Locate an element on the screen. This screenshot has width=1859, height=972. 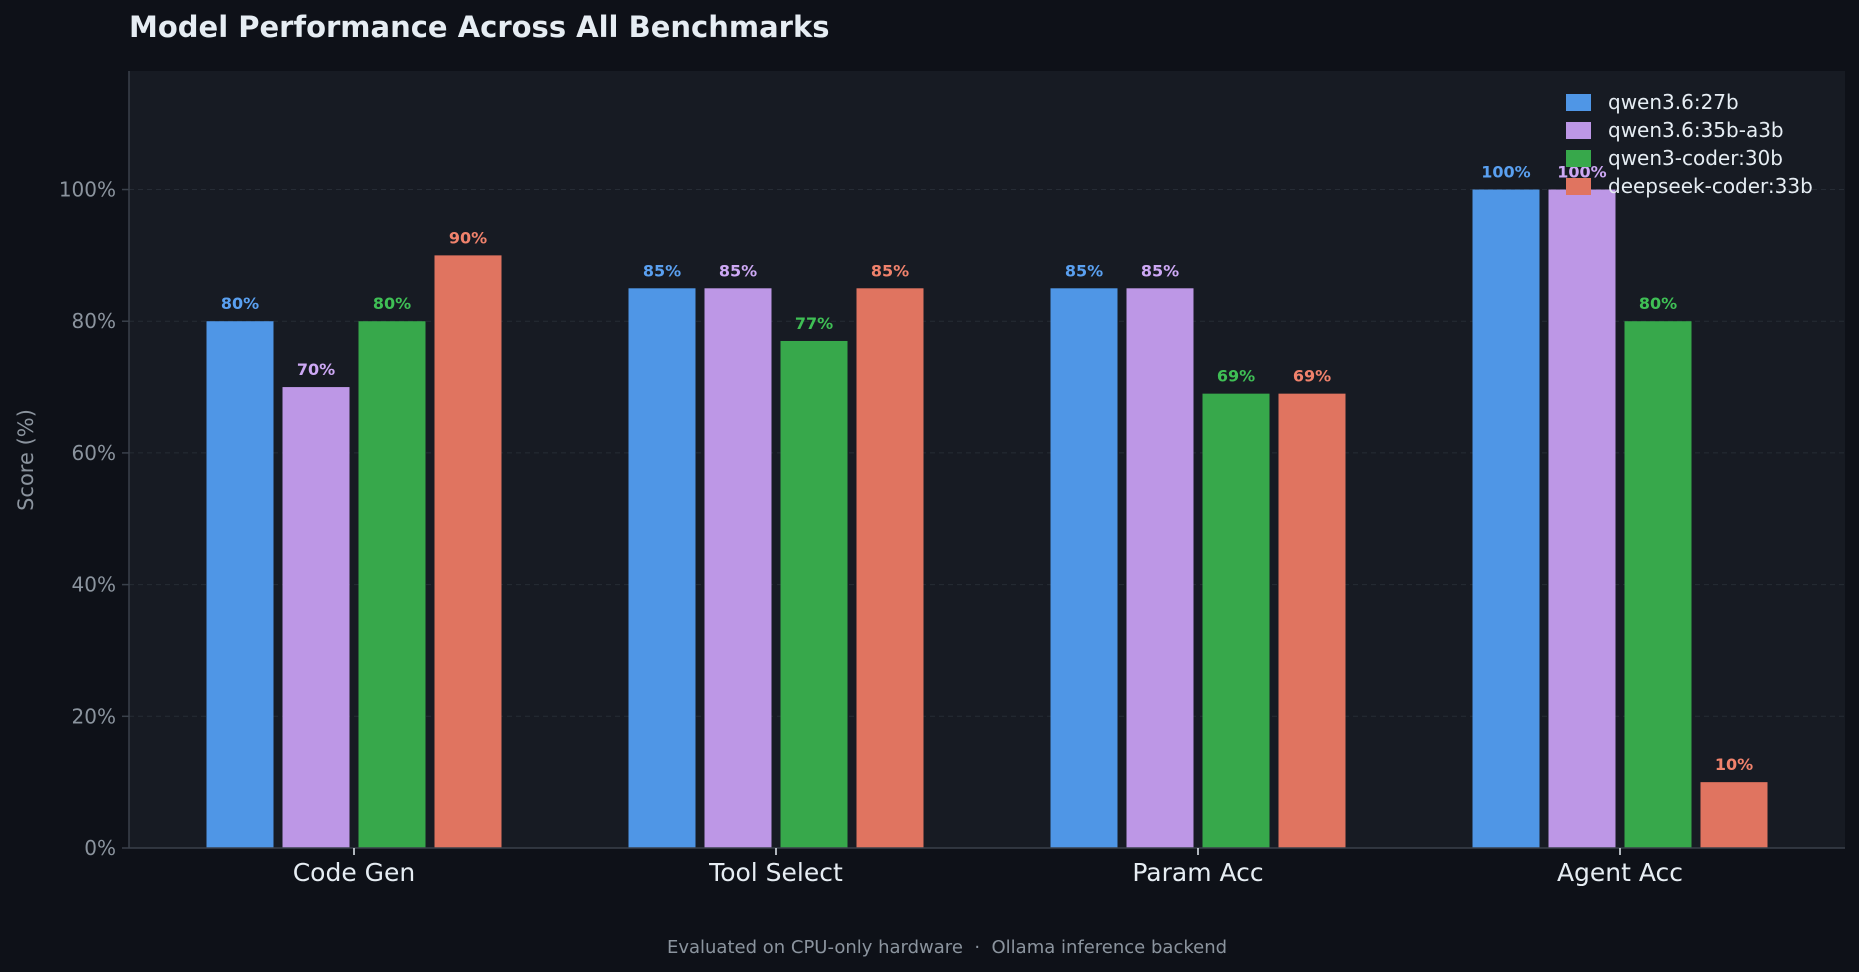
y-tick-label: 60% is located at coordinates (94, 453).